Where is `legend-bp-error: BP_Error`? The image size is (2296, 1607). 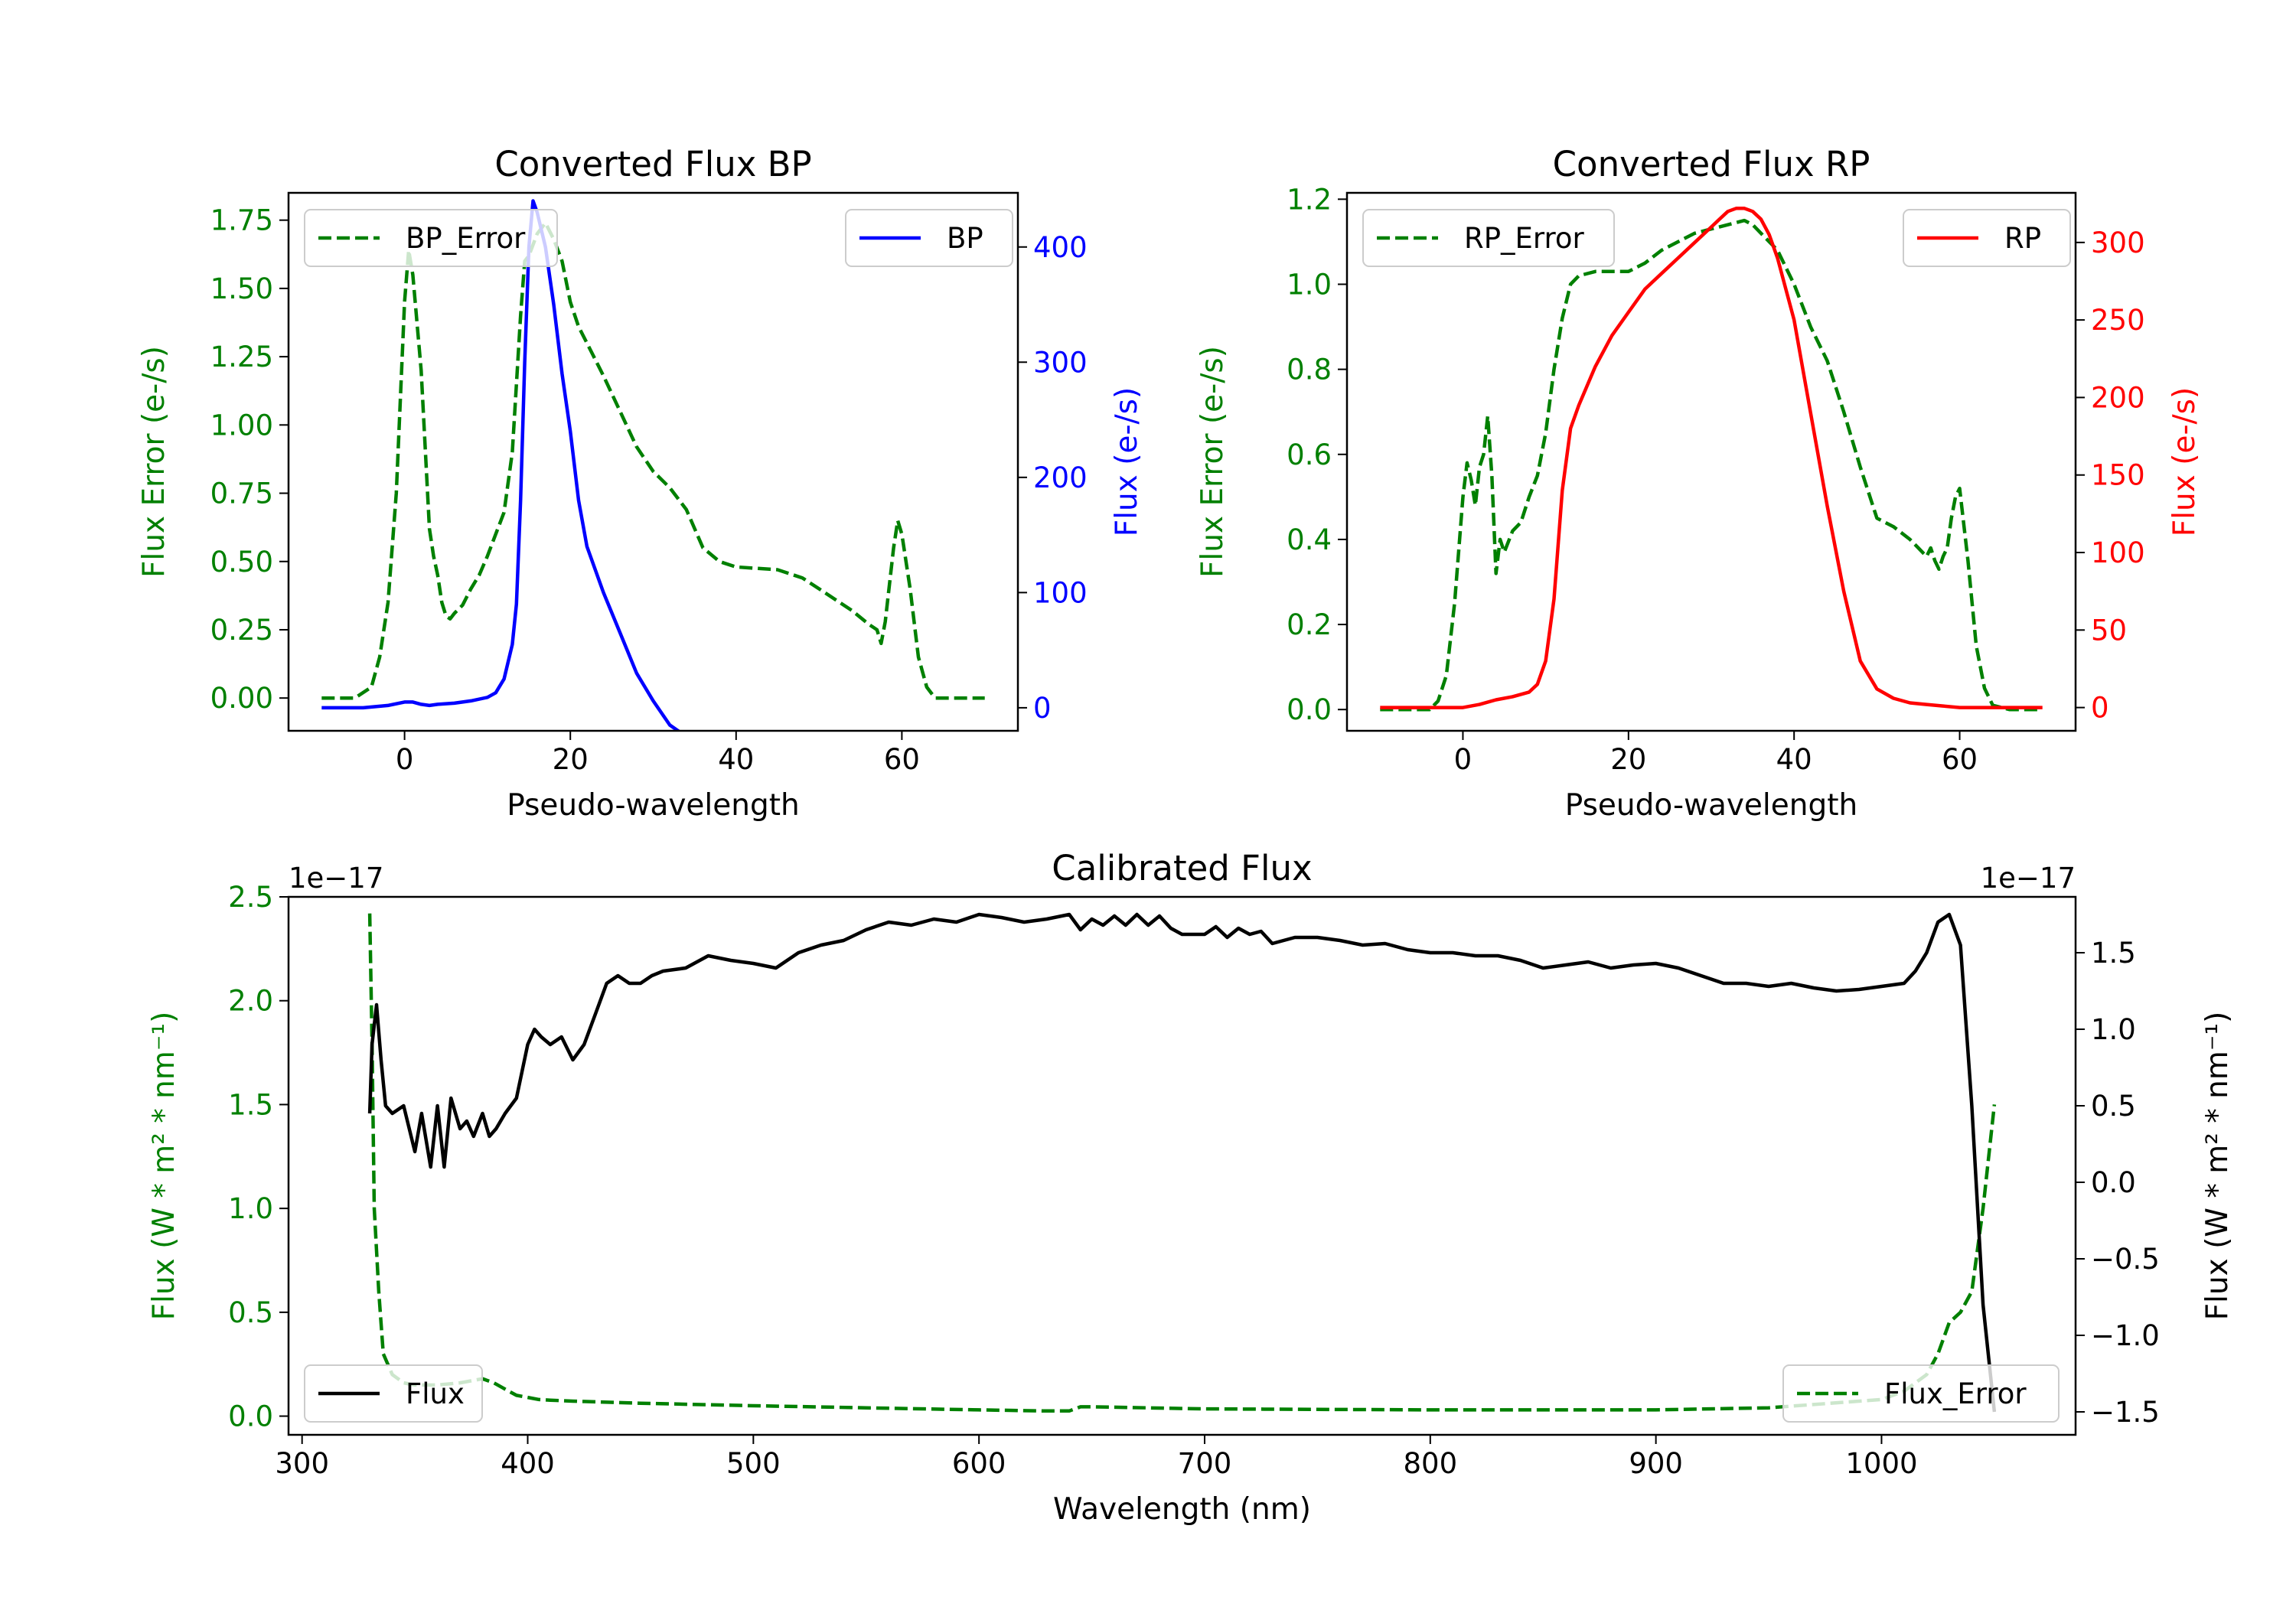
legend-bp-error: BP_Error is located at coordinates (431, 238).